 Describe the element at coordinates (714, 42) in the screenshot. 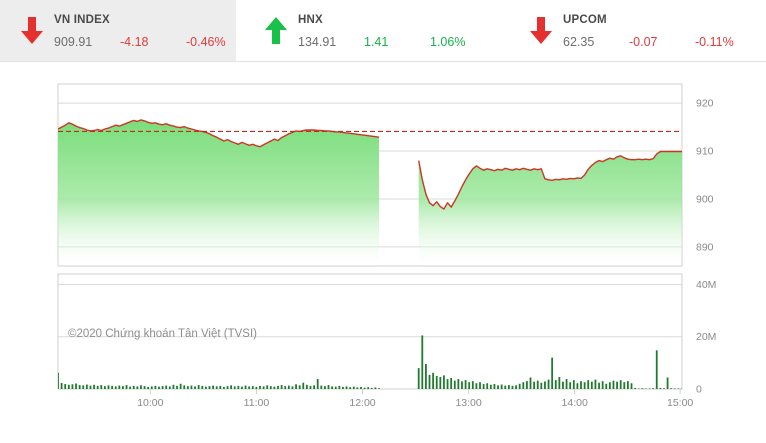

I see `index-percent: -0.11%` at that location.